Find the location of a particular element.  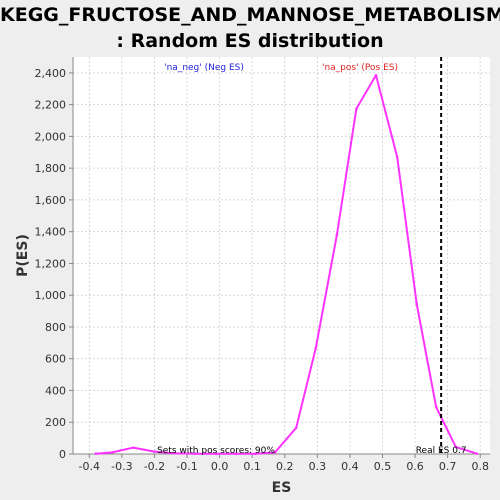

x-tick-label: 0.1 is located at coordinates (252, 466).